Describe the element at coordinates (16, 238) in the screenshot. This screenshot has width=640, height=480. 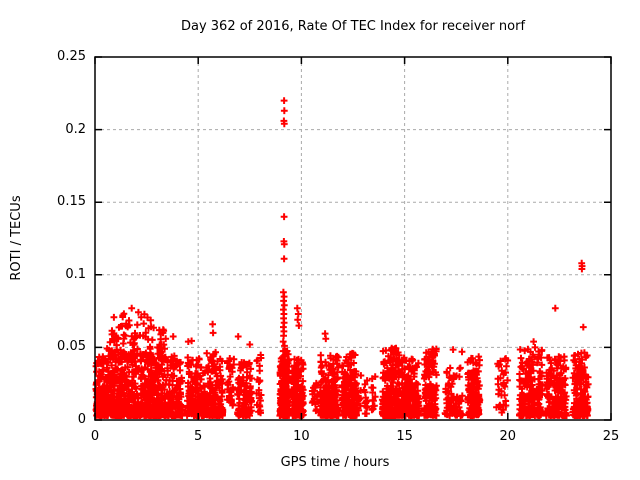
I see `y-axis-label: ROTI / TECUs` at that location.